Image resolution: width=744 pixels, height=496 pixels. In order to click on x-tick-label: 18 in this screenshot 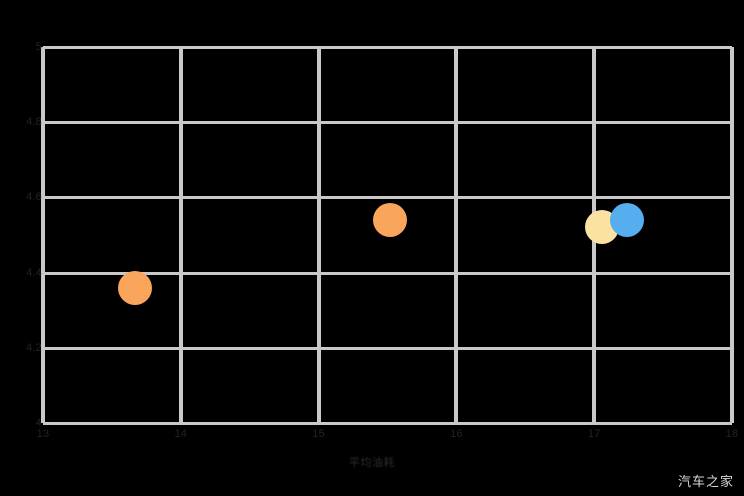, I will do `click(732, 434)`.